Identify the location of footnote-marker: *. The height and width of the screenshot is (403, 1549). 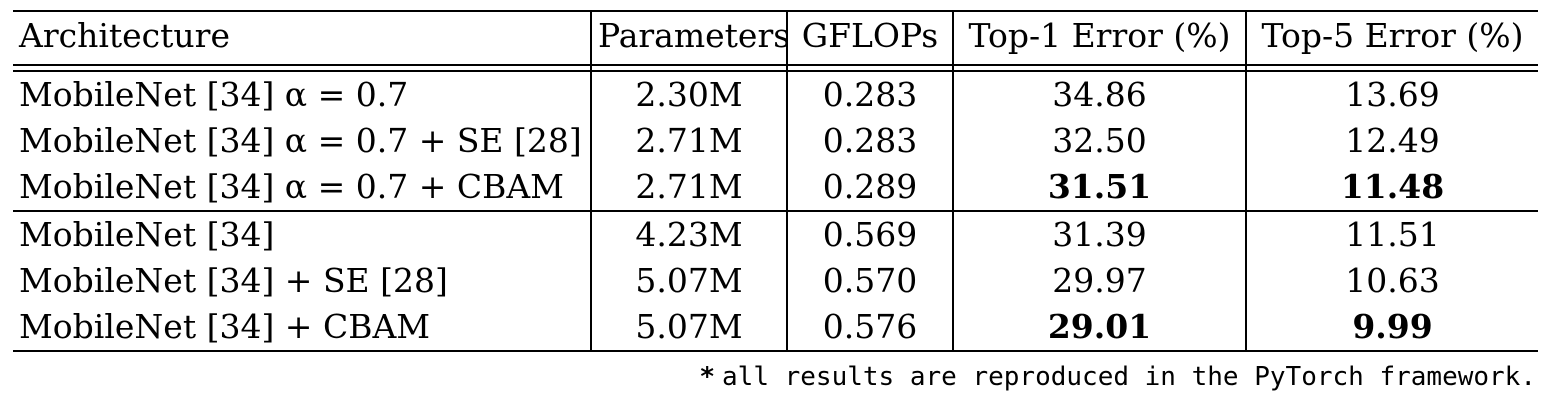
(707, 377).